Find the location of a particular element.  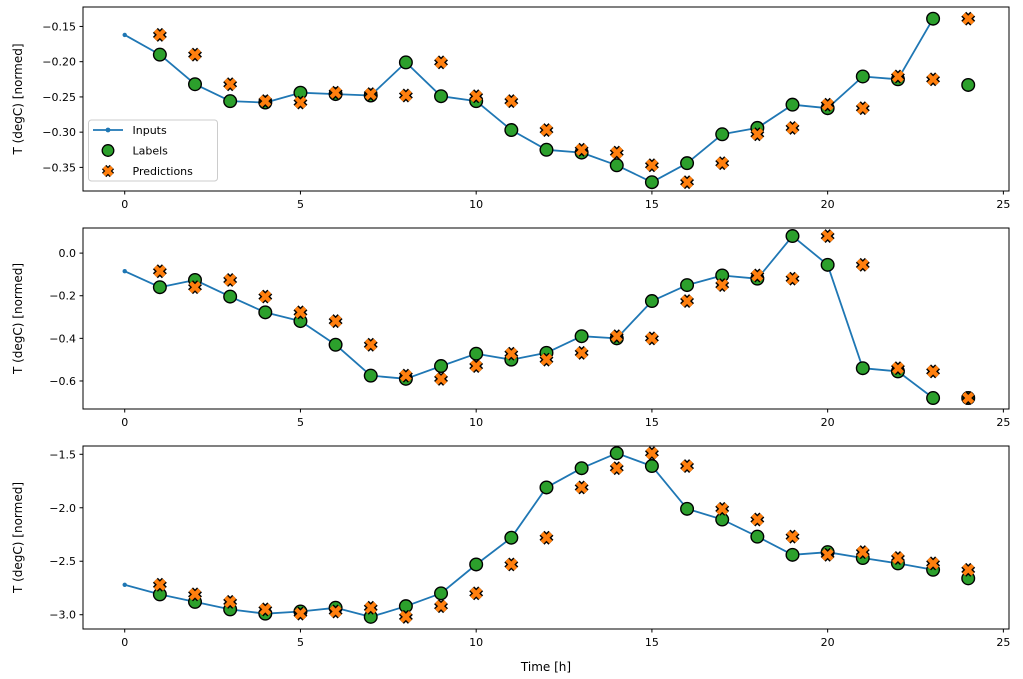

y-tick-label: −2.5 is located at coordinates (62, 561).